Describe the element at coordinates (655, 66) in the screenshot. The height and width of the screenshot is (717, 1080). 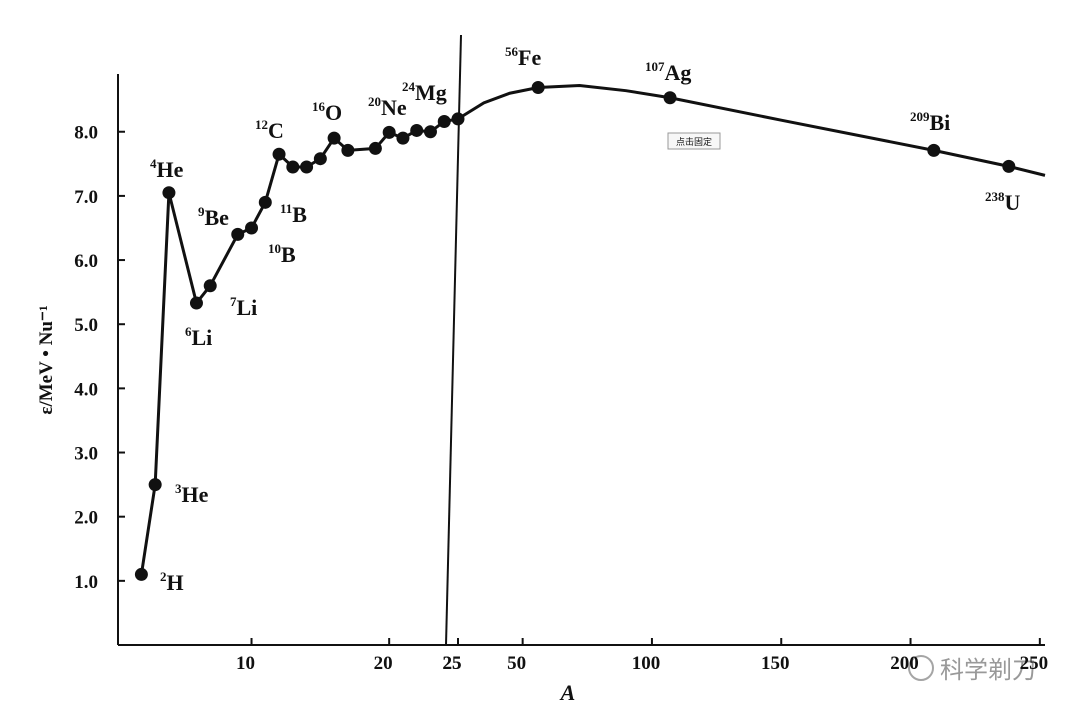
I see `mass-number: 107` at that location.